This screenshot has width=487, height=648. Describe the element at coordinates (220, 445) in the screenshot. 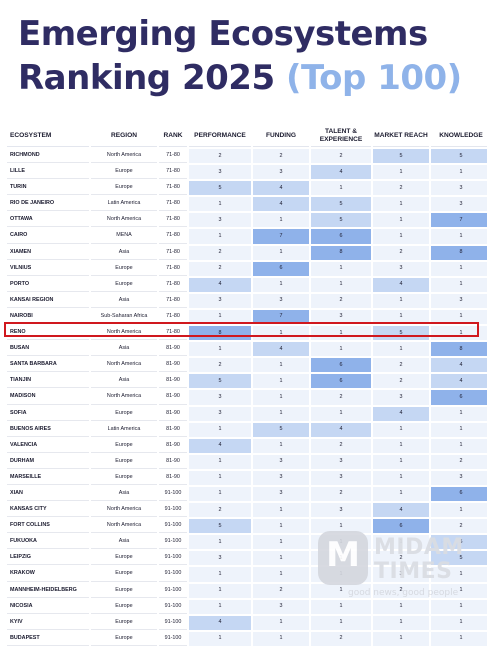

I see `performance-score-cell: 4` at that location.